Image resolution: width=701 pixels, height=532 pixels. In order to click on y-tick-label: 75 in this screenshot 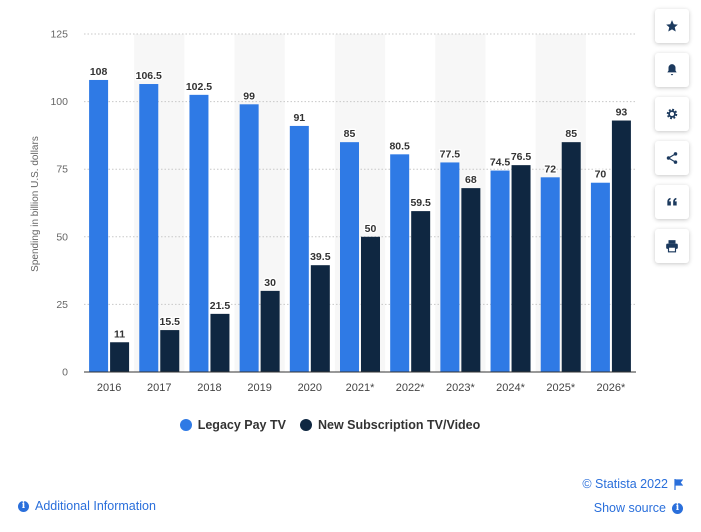, I will do `click(62, 170)`.